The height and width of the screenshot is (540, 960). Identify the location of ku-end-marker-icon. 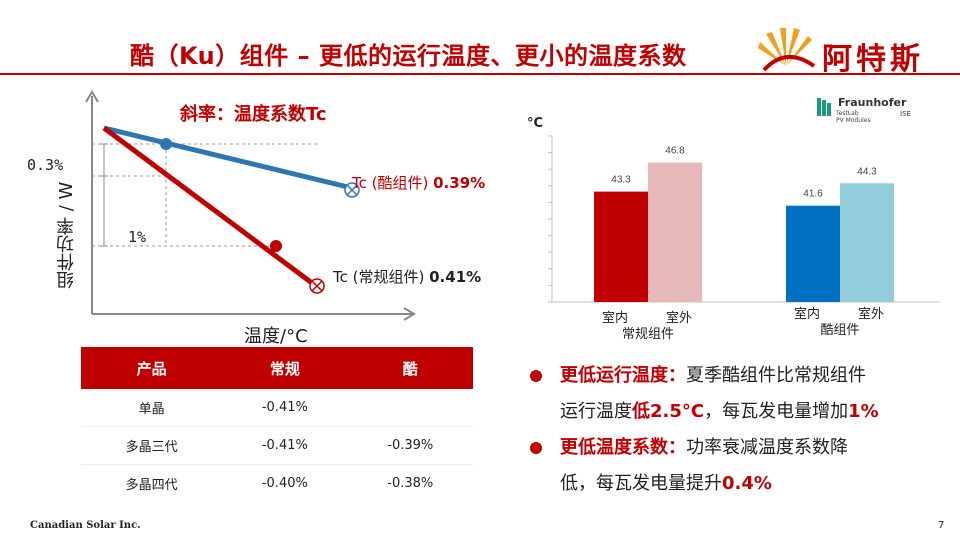
(352, 190).